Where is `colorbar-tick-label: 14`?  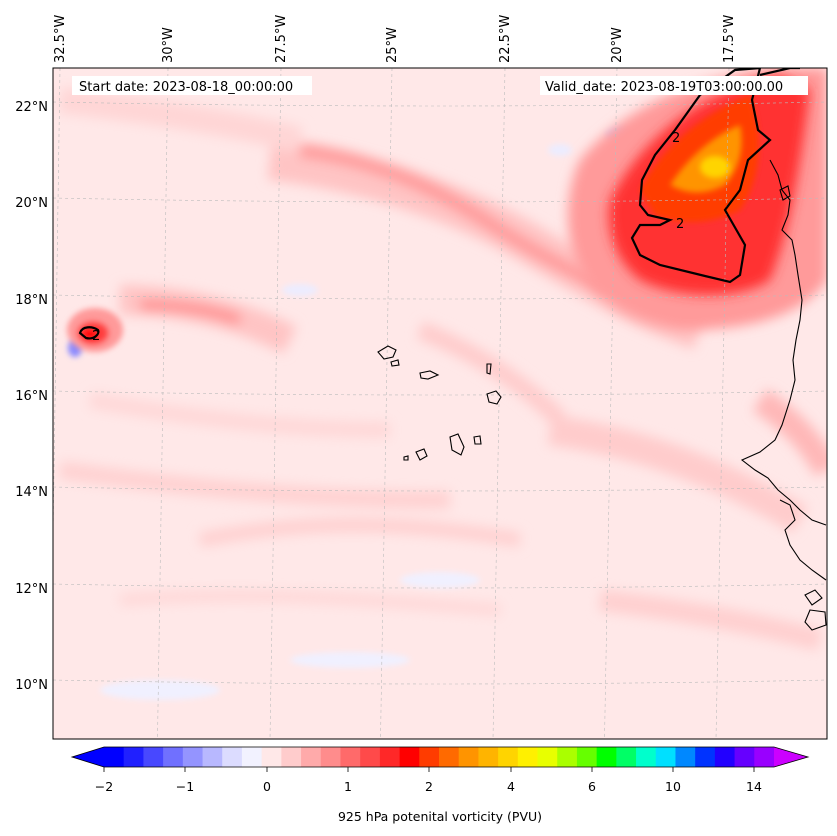
colorbar-tick-label: 14 is located at coordinates (754, 786).